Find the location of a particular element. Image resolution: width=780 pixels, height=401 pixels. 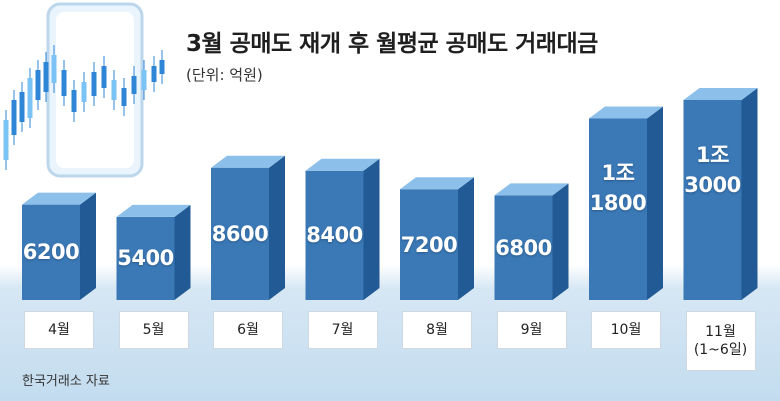

candlestick-decoration is located at coordinates (84, 107).